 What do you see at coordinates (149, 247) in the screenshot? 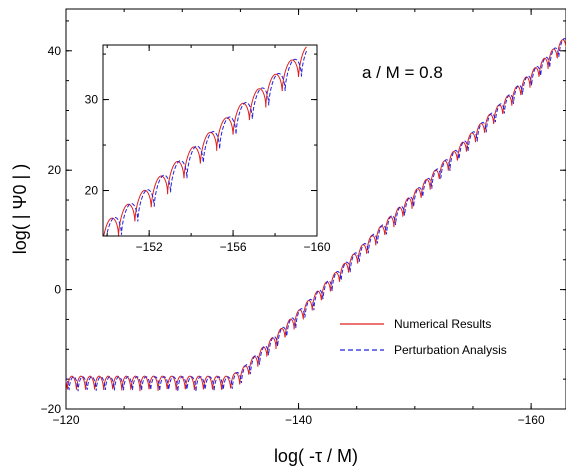
I see `x-tick-label: −152` at bounding box center [149, 247].